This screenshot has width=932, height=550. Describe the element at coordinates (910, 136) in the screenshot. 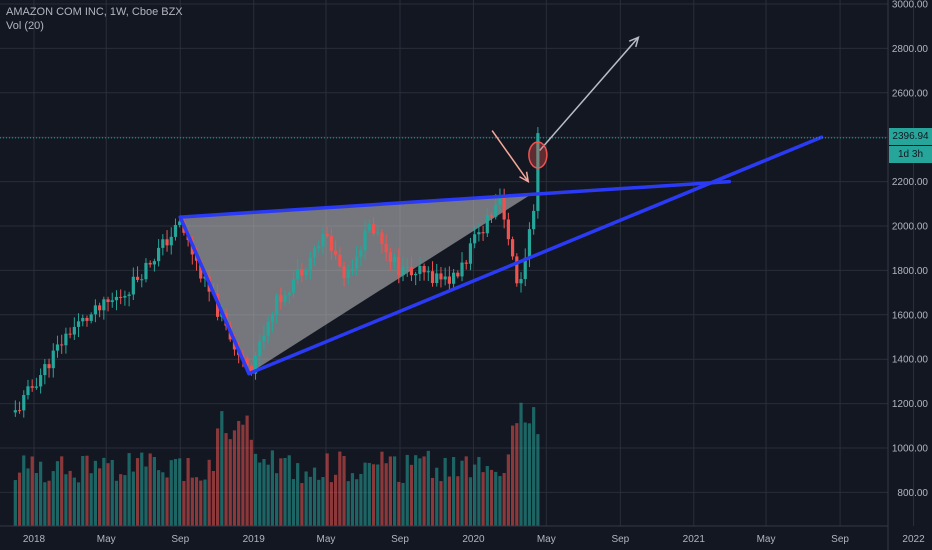

I see `current-price-tag: 2396.94` at that location.